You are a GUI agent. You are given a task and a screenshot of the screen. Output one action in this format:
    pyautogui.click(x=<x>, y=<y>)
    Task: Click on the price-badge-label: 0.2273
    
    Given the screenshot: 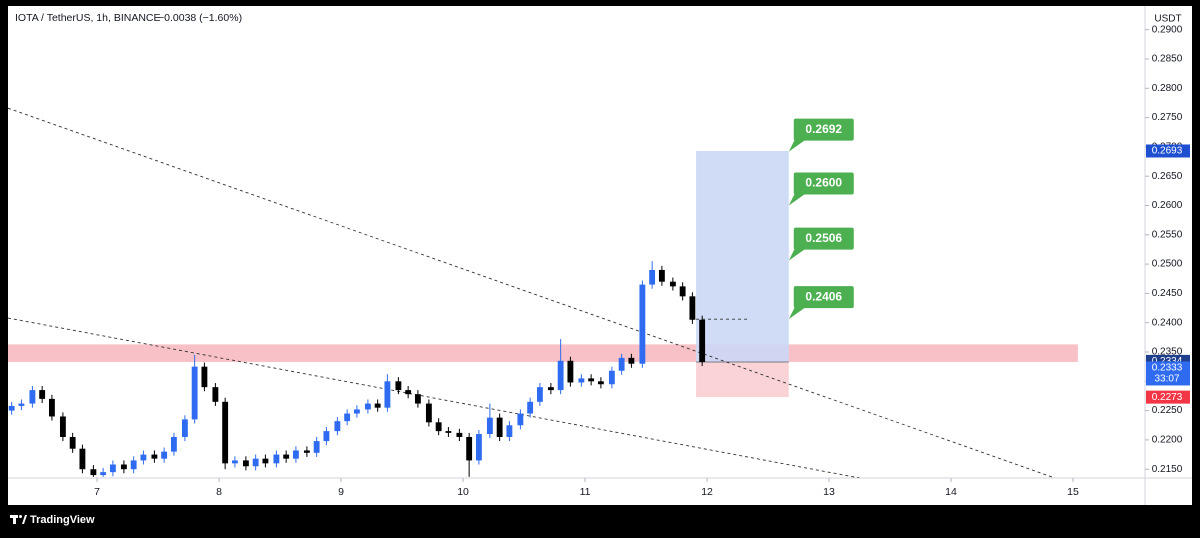 What is the action you would take?
    pyautogui.click(x=1167, y=397)
    